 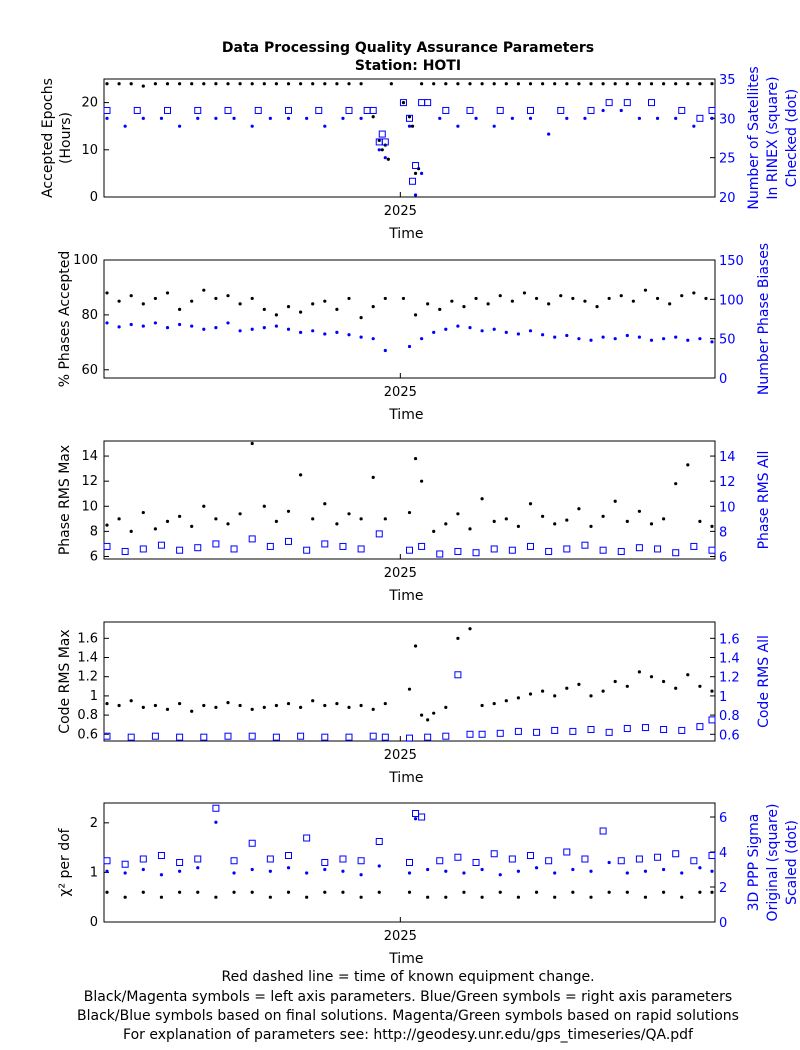 I want to click on x-tick-label: 2025, so click(x=400, y=755).